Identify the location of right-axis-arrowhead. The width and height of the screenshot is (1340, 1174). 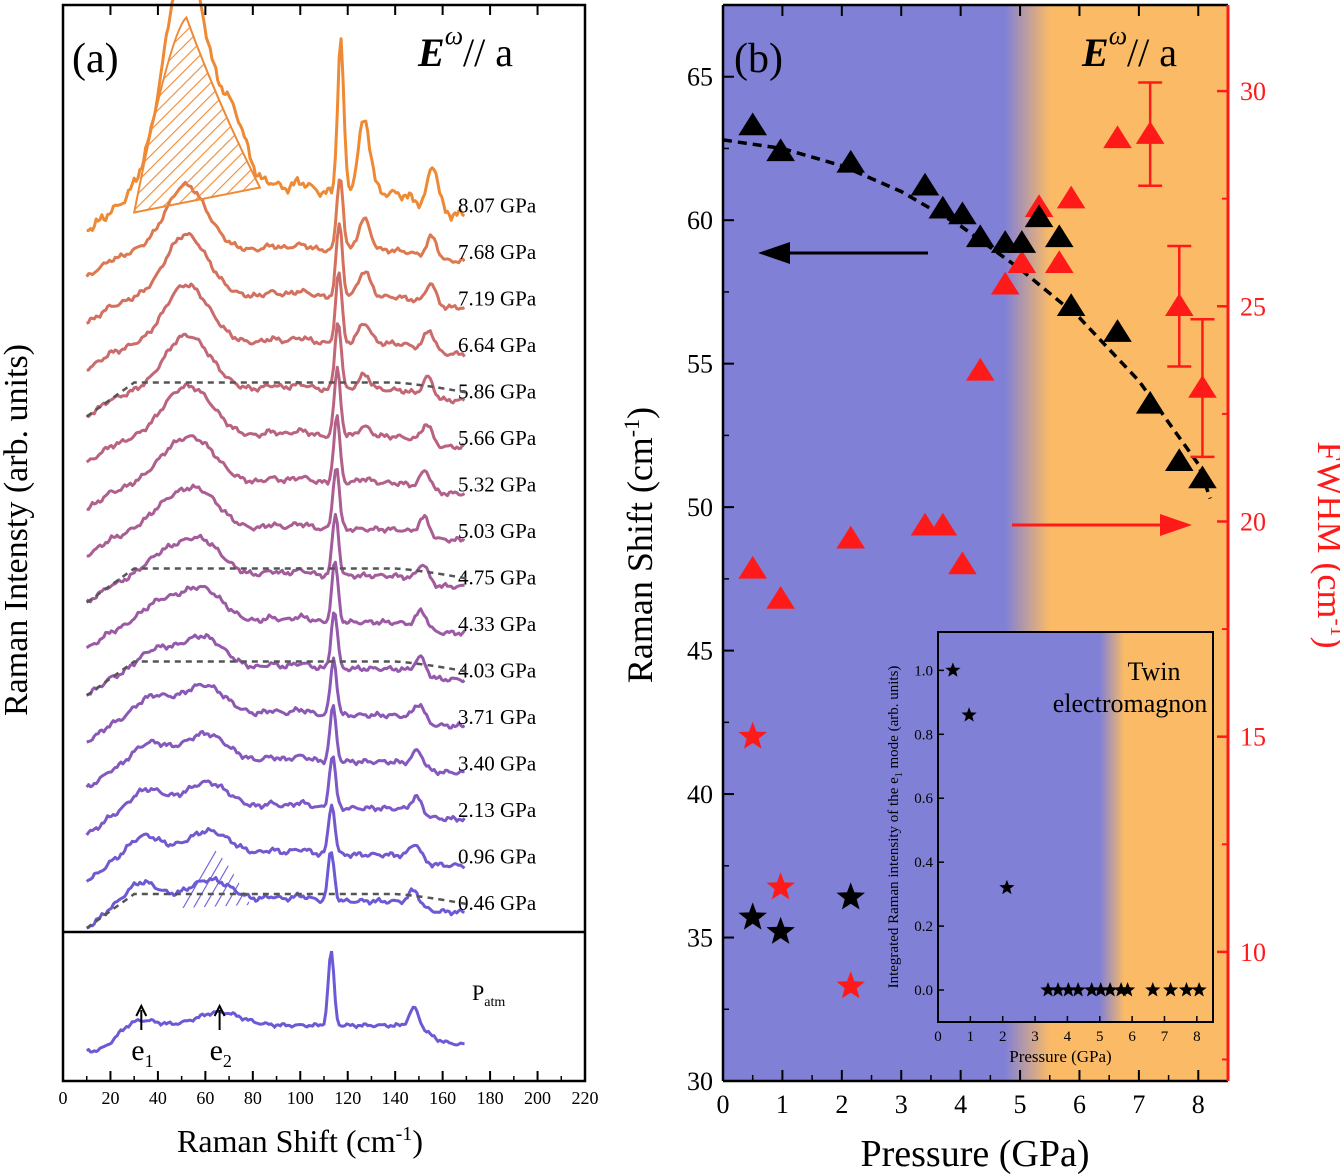
(1176, 525).